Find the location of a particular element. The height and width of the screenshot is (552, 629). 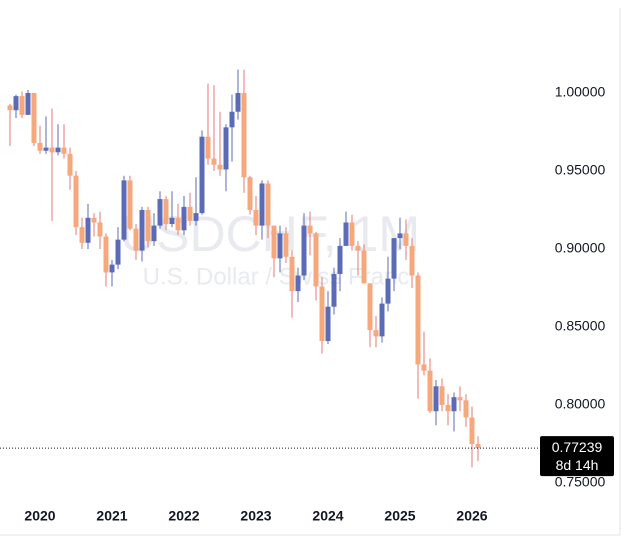

x-tick-label: 2021 is located at coordinates (111, 516).